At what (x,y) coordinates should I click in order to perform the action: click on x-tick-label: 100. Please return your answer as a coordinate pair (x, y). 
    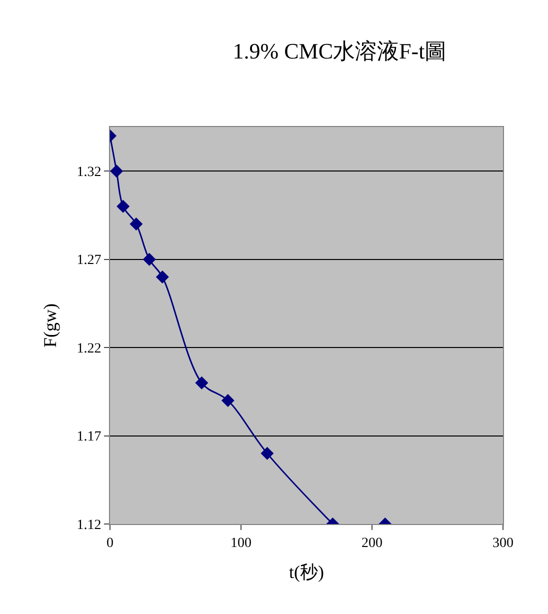
    Looking at the image, I should click on (241, 543).